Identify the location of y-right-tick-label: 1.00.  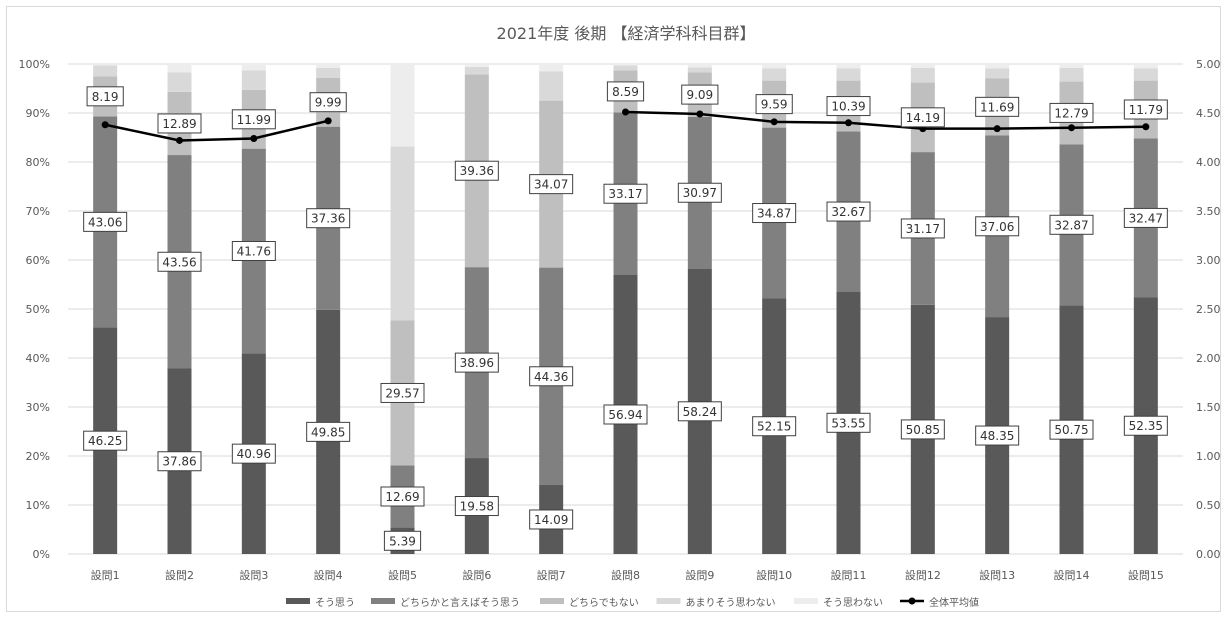
(1208, 456).